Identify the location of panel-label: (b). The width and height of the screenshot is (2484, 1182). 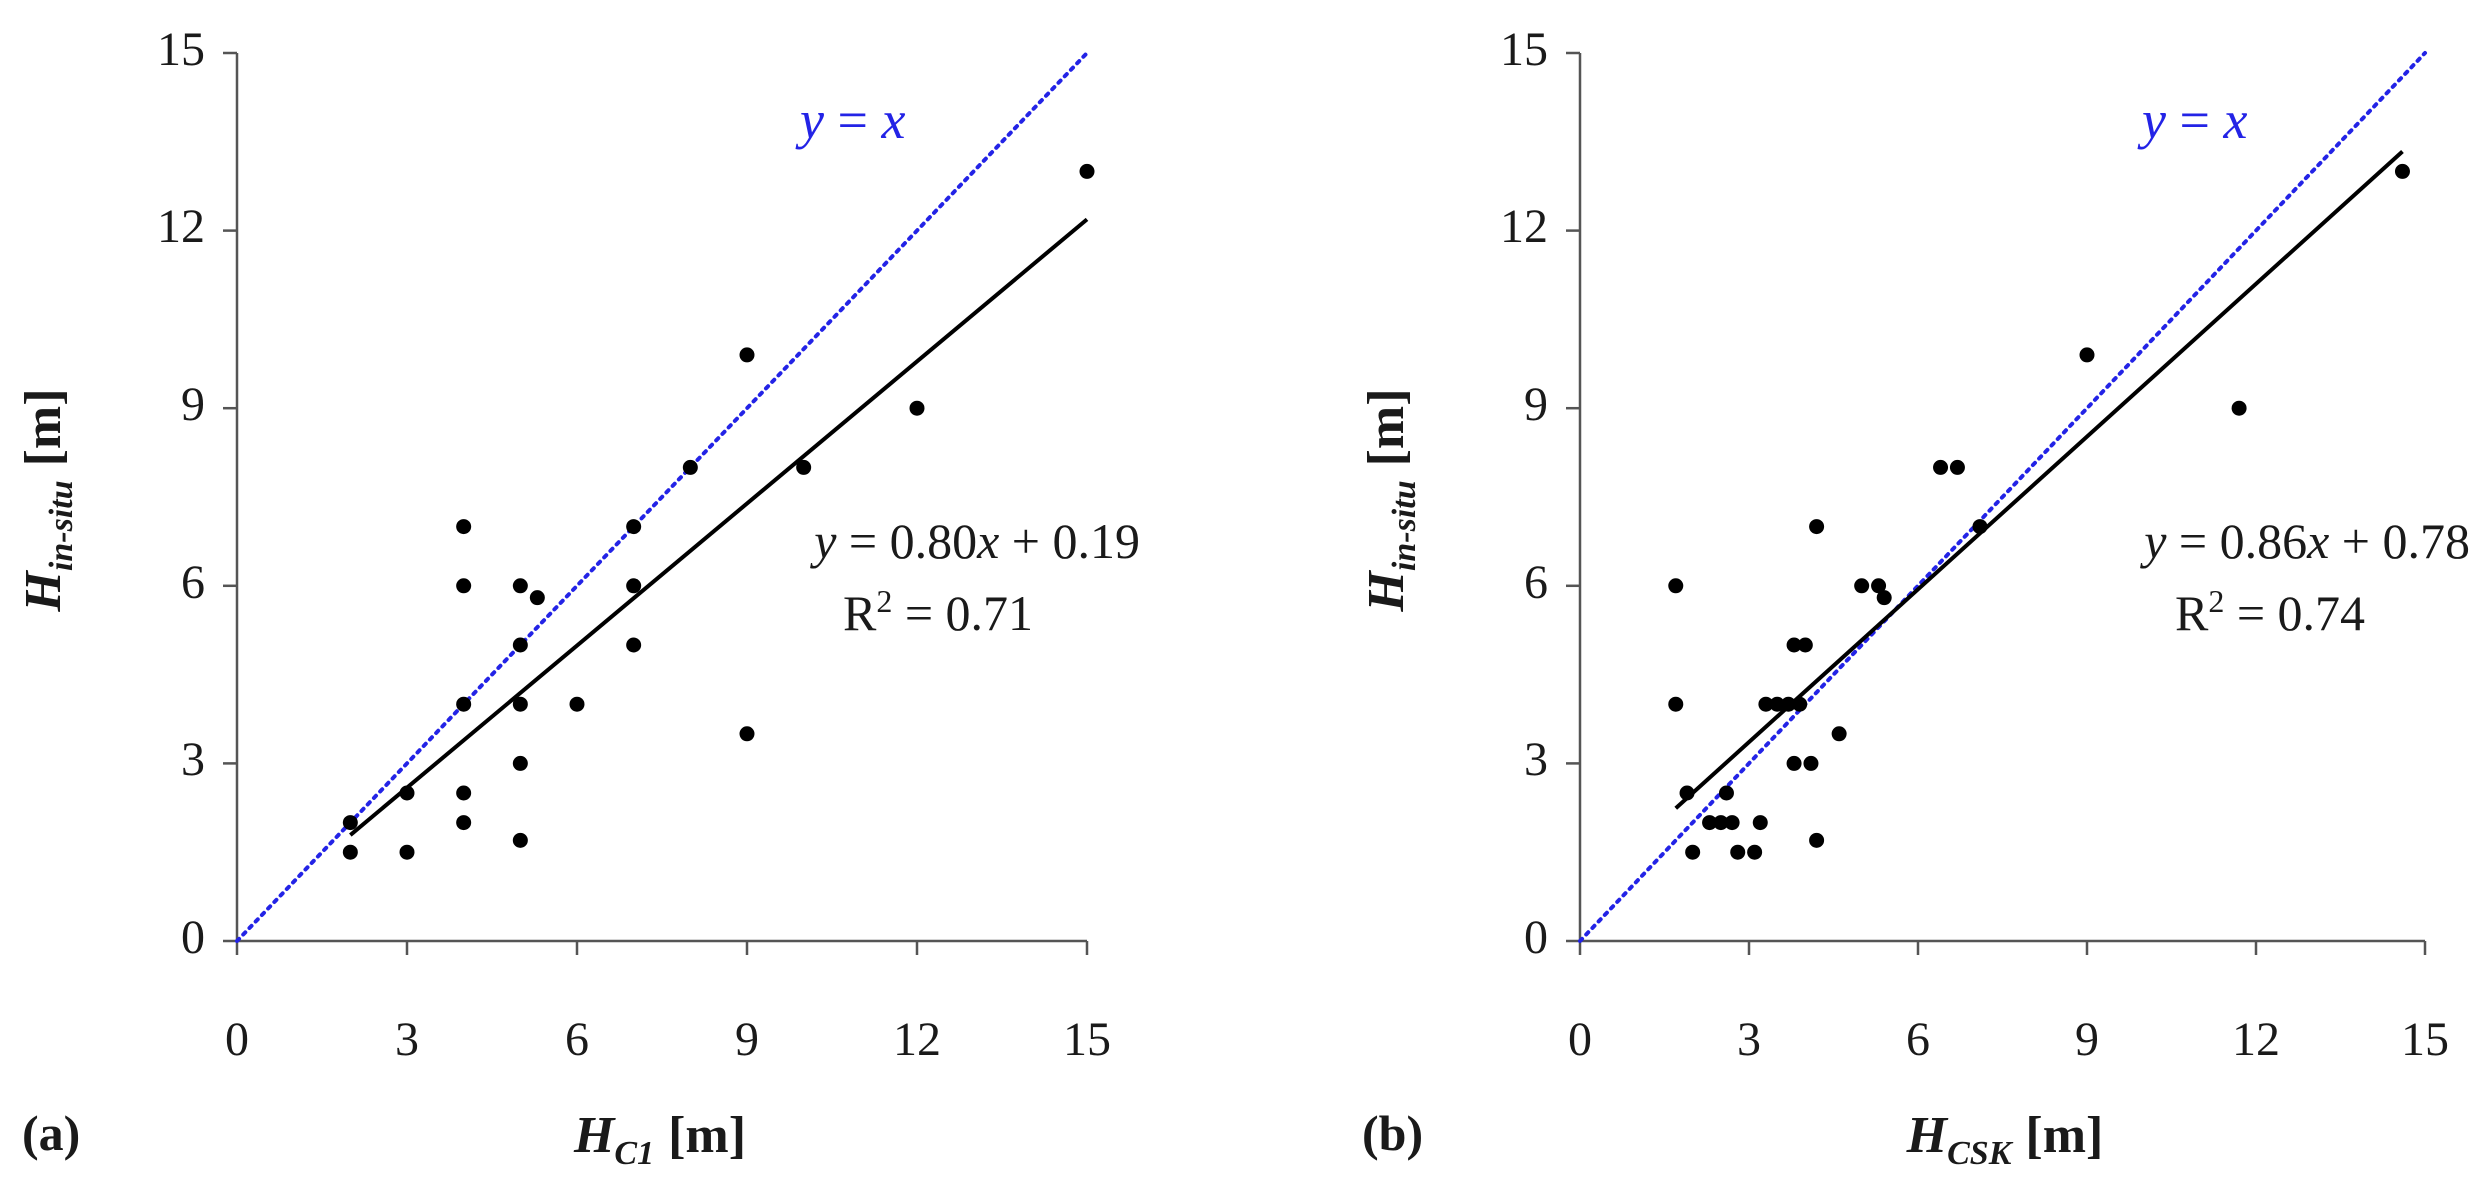
(1392, 1133).